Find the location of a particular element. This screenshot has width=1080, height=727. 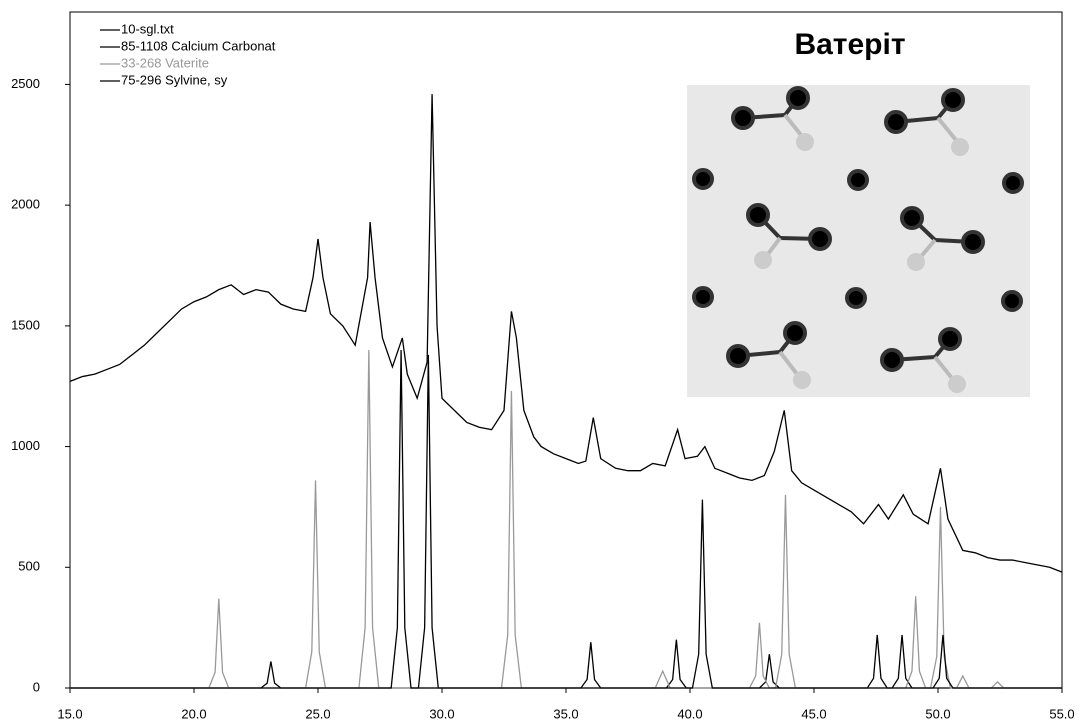

x-tick-label: 45.0 is located at coordinates (813, 713).